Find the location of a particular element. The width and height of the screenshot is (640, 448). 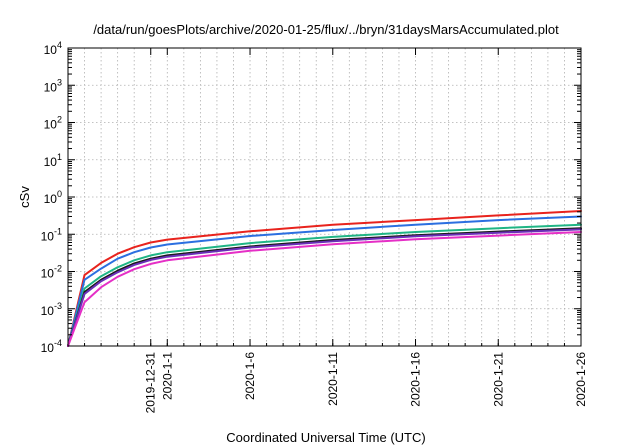

y-tick-label: 10⁰ is located at coordinates (53, 197).